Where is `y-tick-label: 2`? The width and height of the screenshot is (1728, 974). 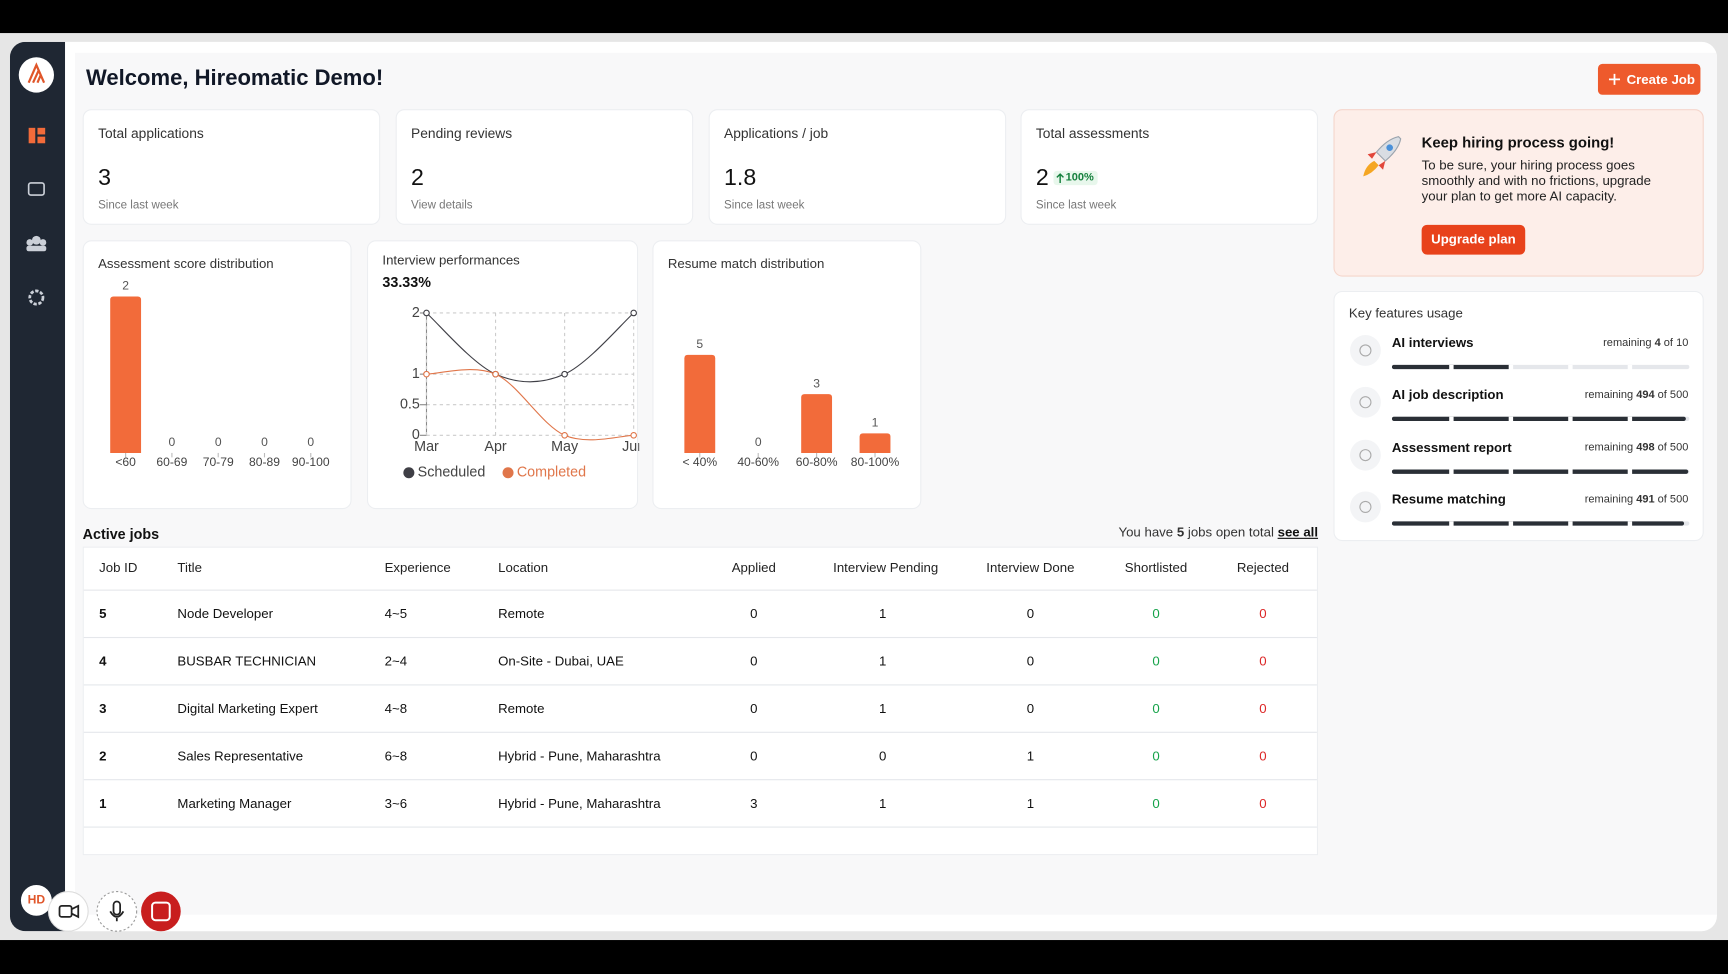 y-tick-label: 2 is located at coordinates (416, 313).